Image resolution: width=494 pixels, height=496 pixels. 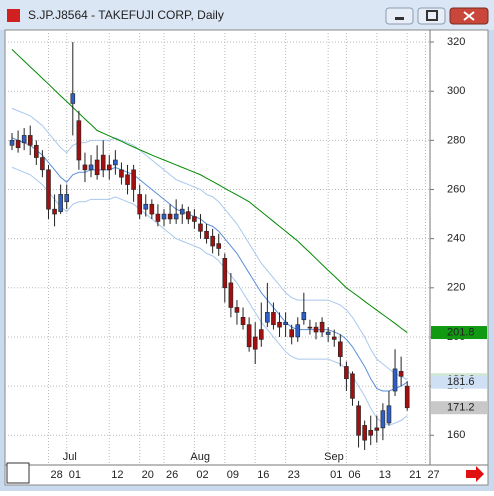 I want to click on x-tick-label: 12, so click(x=117, y=475).